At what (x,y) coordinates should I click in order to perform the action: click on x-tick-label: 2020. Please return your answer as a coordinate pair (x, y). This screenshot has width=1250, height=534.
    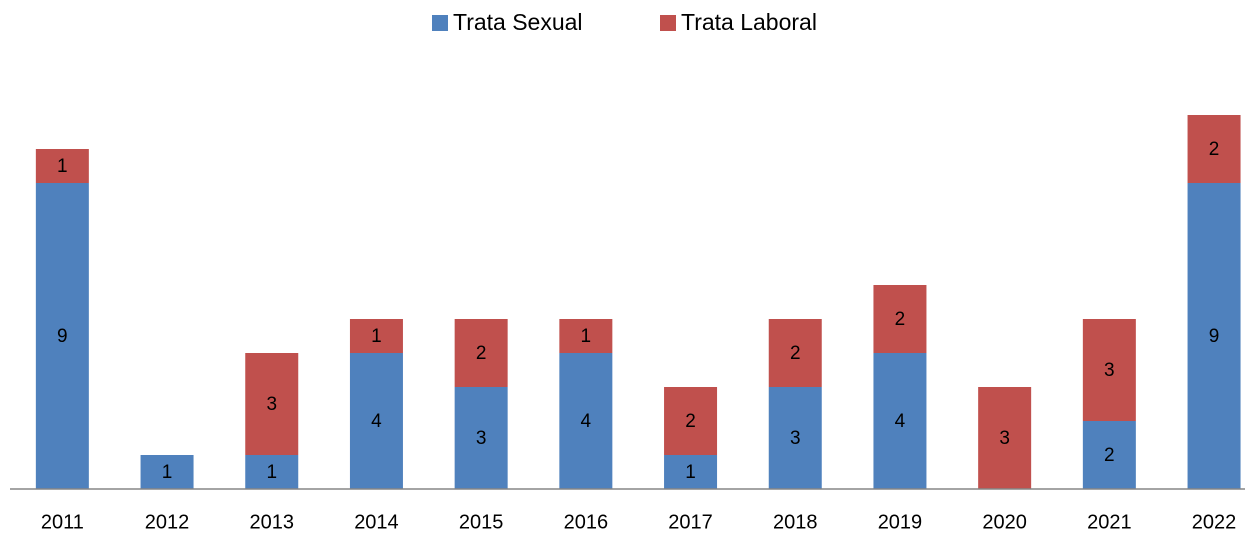
    Looking at the image, I should click on (1004, 522).